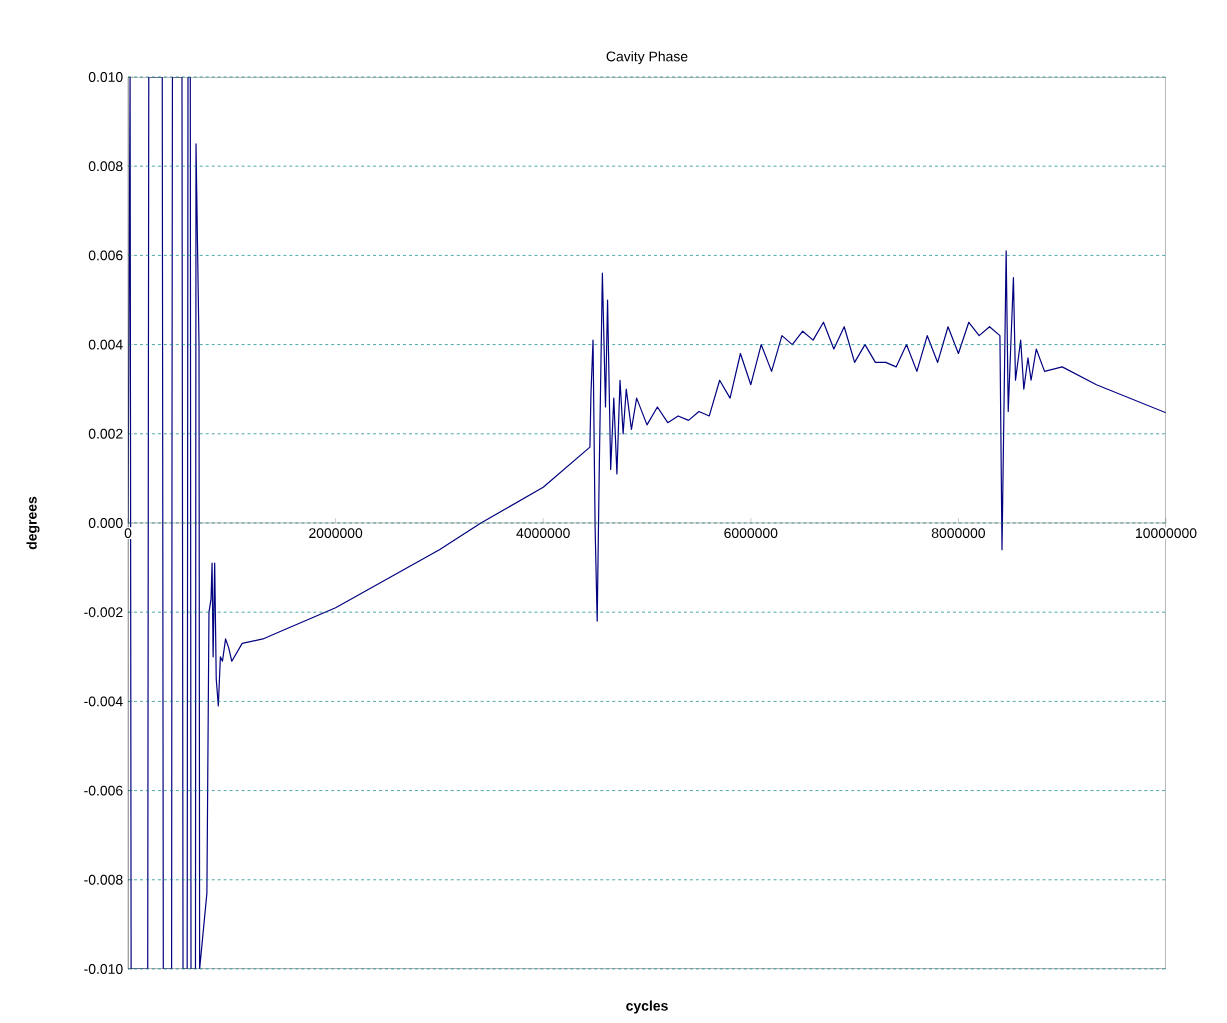 The width and height of the screenshot is (1227, 1023). What do you see at coordinates (105, 77) in the screenshot?
I see `y-tick-label: 0.010` at bounding box center [105, 77].